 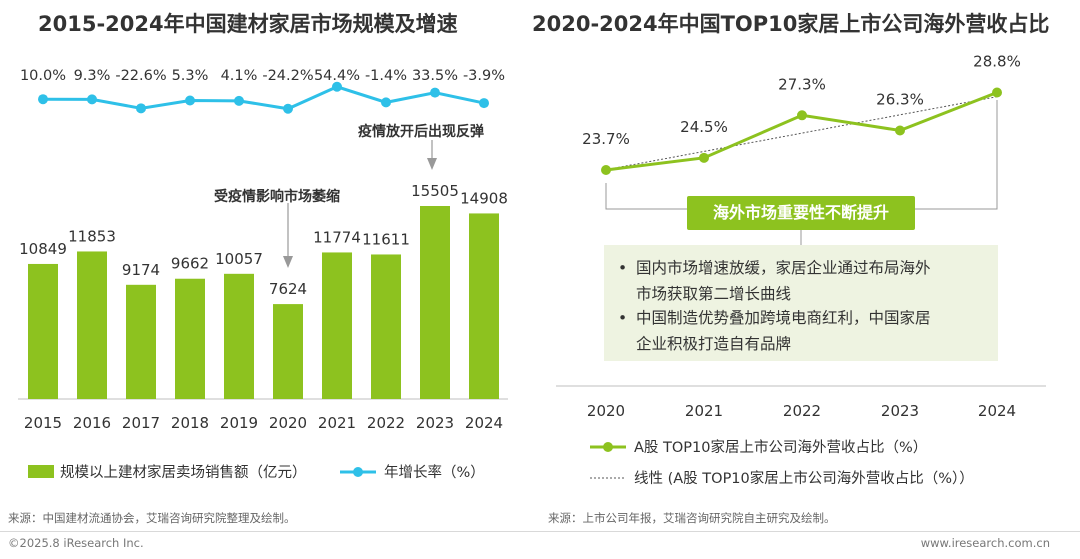 I want to click on left-chart-title: 2015-2024年中国建材家居市场规模及增速, so click(x=248, y=24).